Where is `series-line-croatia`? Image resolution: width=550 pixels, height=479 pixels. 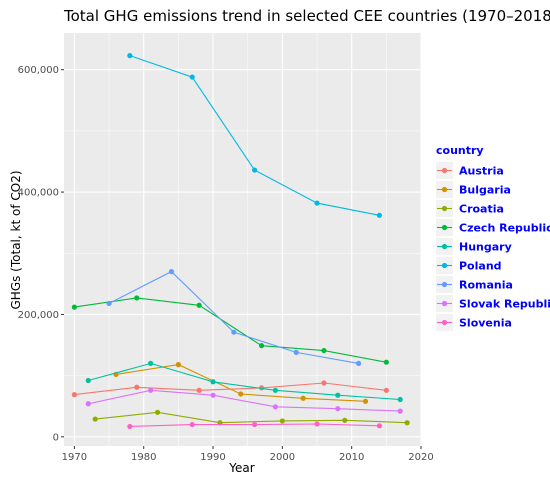
series-line-croatia is located at coordinates (251, 417).